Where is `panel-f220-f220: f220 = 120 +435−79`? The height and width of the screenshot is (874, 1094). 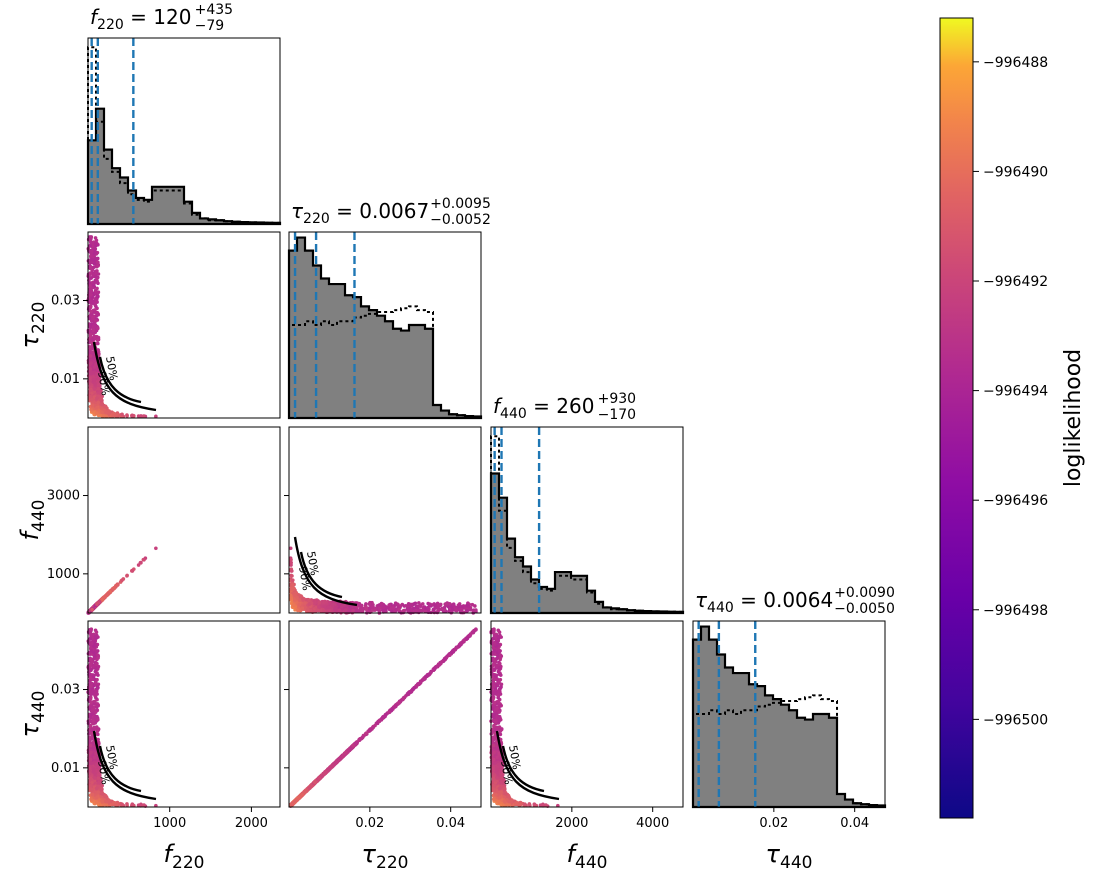 panel-f220-f220: f220 = 120 +435−79 is located at coordinates (184, 114).